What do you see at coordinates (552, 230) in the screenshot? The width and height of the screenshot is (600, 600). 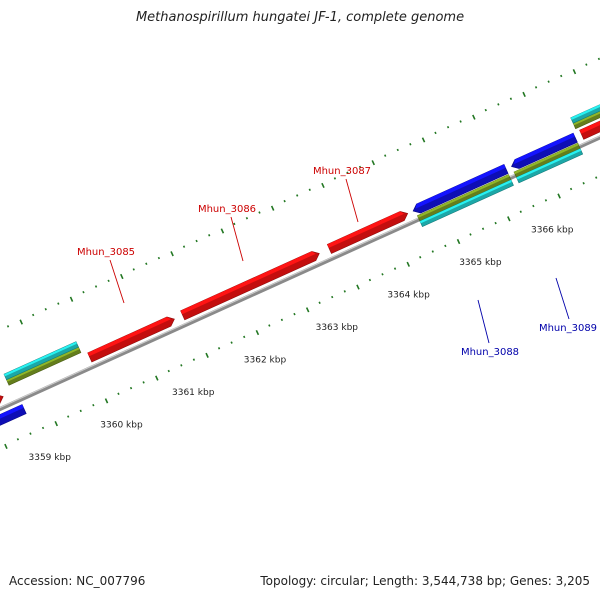 I see `scale-label: 3366 kbp` at bounding box center [552, 230].